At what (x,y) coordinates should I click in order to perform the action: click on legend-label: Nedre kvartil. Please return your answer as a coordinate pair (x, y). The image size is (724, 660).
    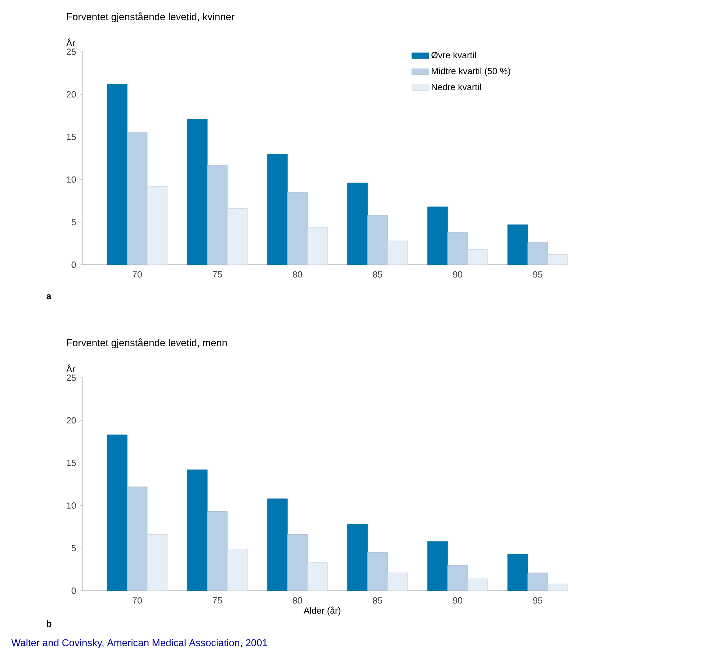
    Looking at the image, I should click on (457, 87).